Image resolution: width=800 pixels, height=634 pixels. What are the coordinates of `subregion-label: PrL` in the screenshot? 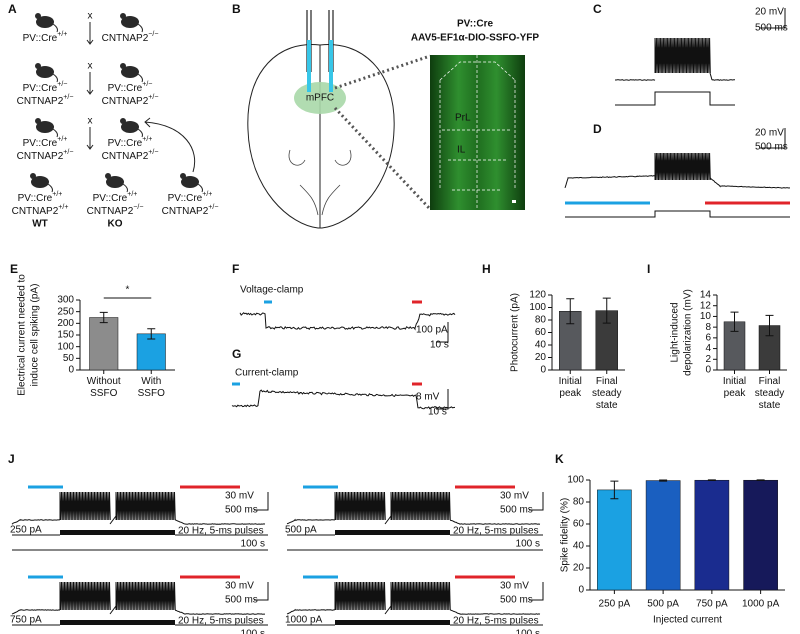 It's located at (463, 118).